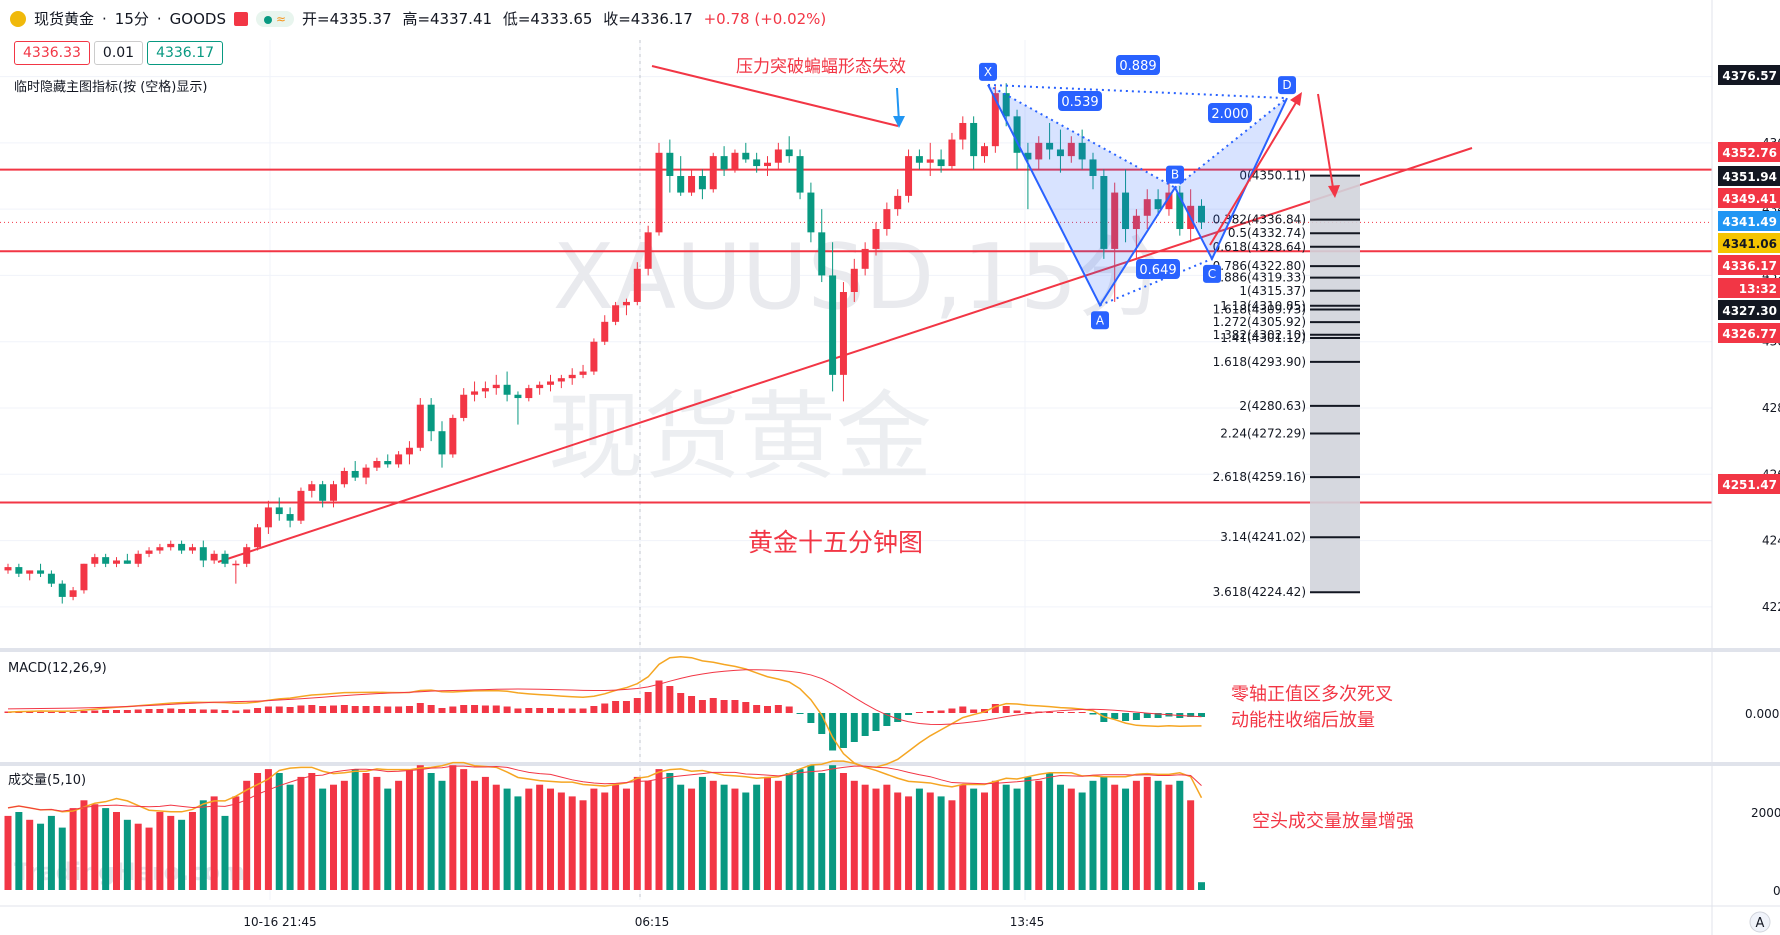  I want to click on volume-pane: 成交量(5,10) 2000.00 0.00, so click(892, 829).